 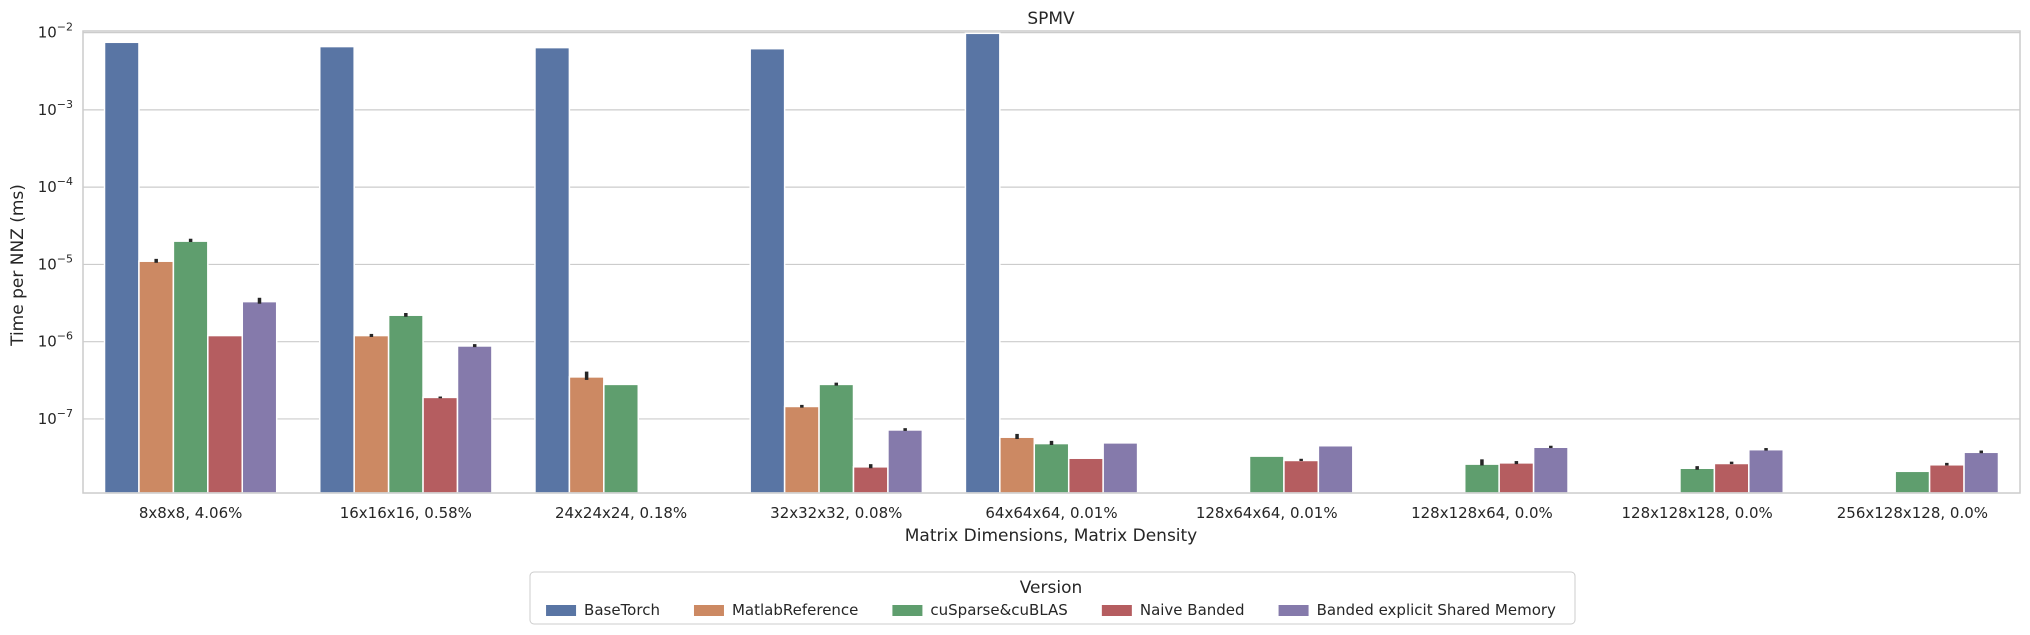 I want to click on y-tick-exponent: −7, so click(x=65, y=413).